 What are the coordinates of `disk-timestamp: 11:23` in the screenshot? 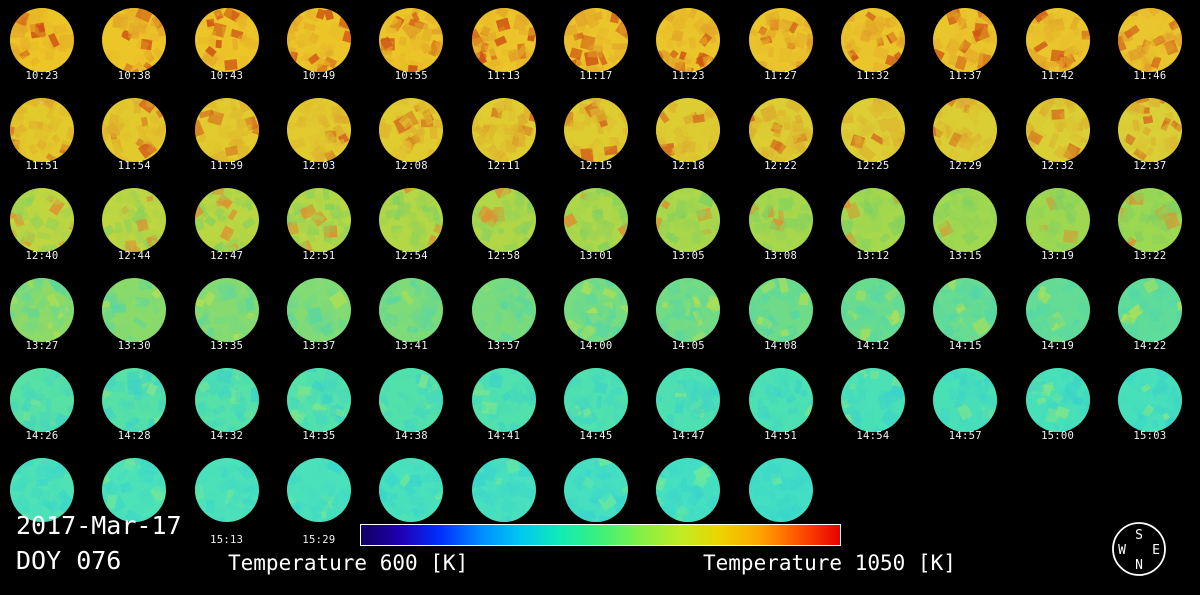 It's located at (688, 76).